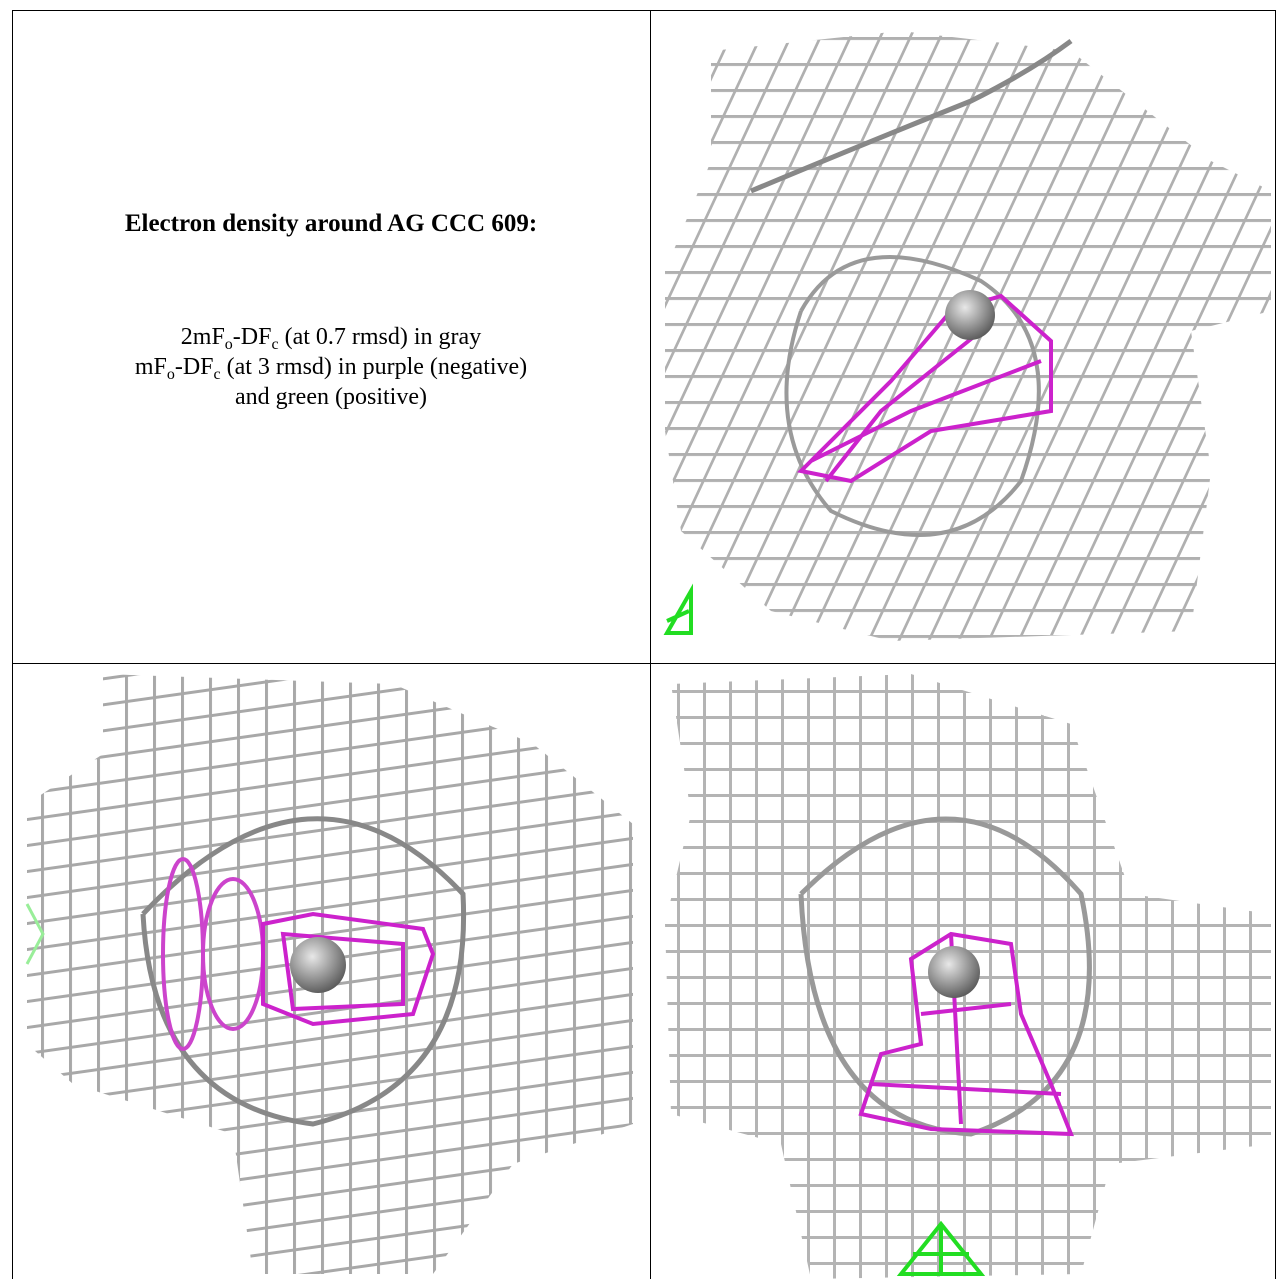  I want to click on text: 2mF, so click(202, 337).